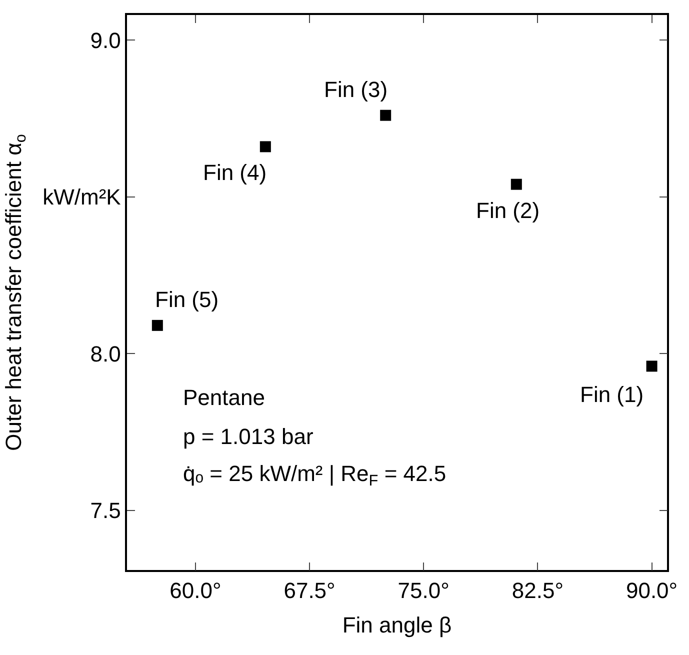  I want to click on annotation: Fin (3), so click(356, 89).